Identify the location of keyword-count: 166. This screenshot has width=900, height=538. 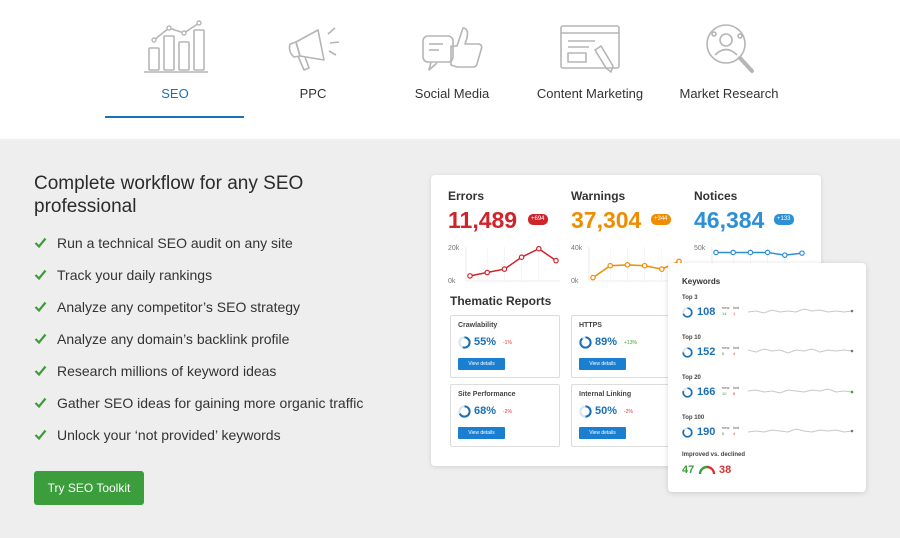
(706, 392).